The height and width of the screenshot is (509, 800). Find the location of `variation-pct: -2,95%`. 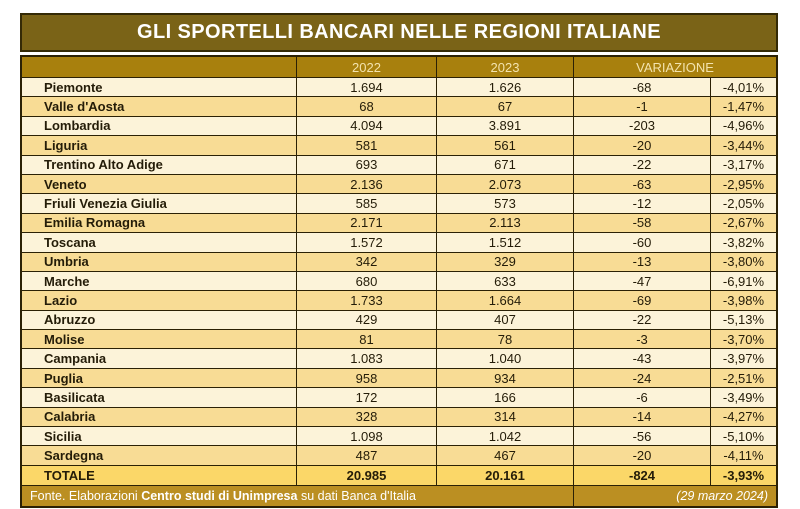

variation-pct: -2,95% is located at coordinates (743, 184).